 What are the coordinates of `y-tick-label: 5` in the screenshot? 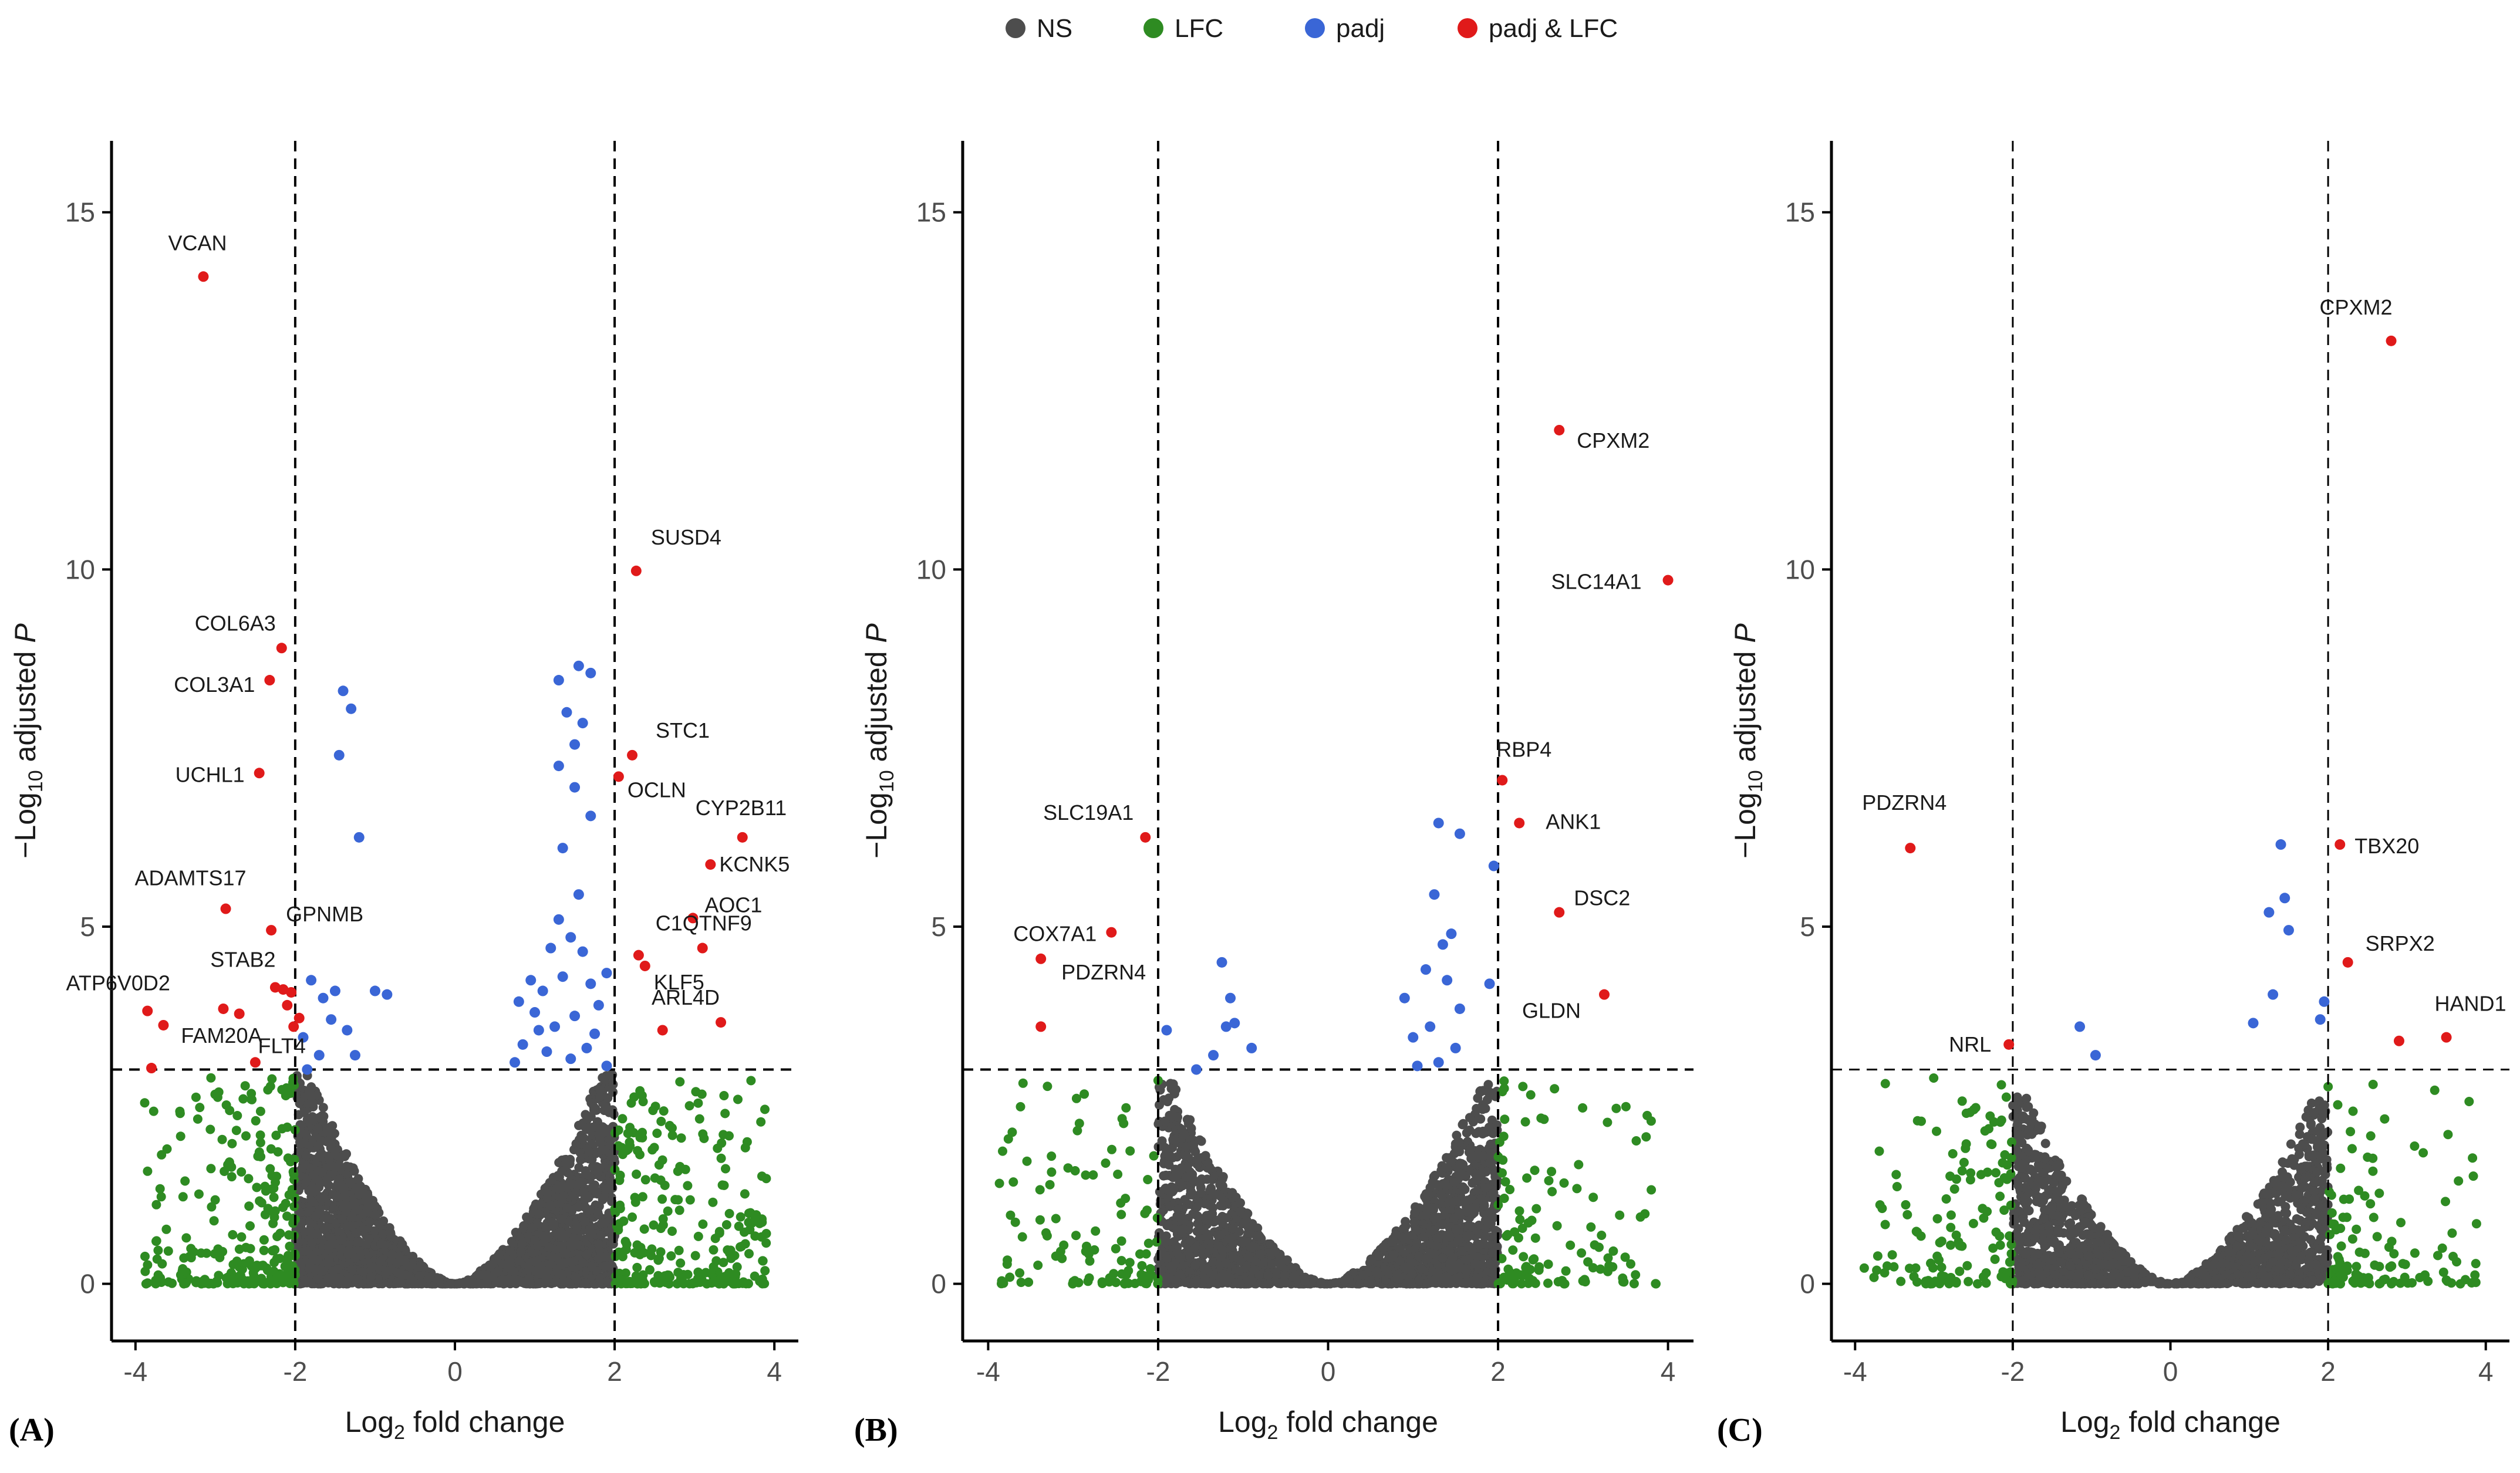 It's located at (938, 926).